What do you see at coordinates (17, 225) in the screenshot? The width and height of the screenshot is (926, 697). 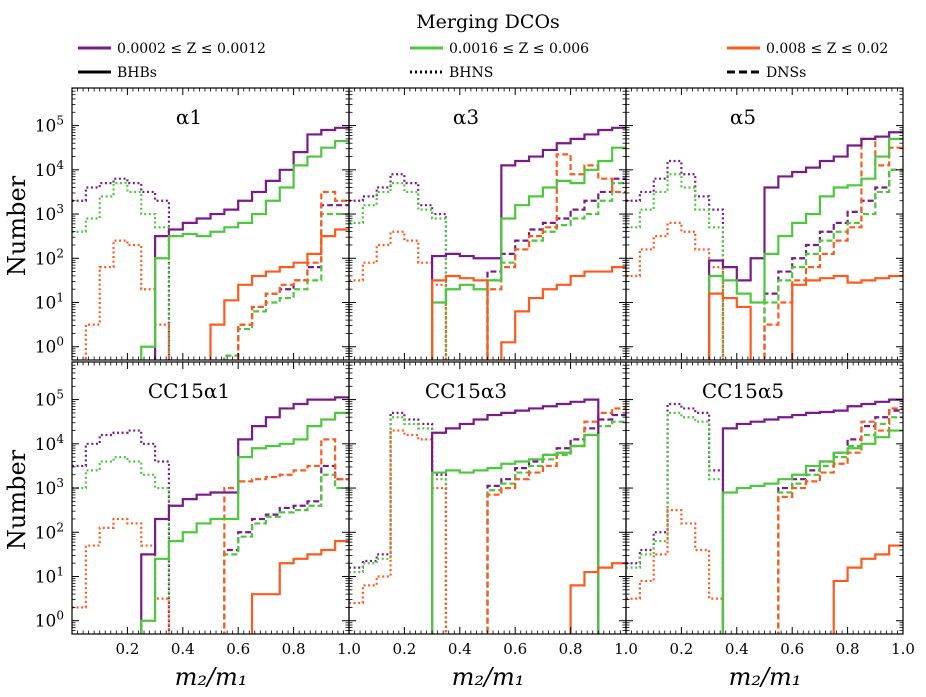 I see `y-axis-label-top: Number` at bounding box center [17, 225].